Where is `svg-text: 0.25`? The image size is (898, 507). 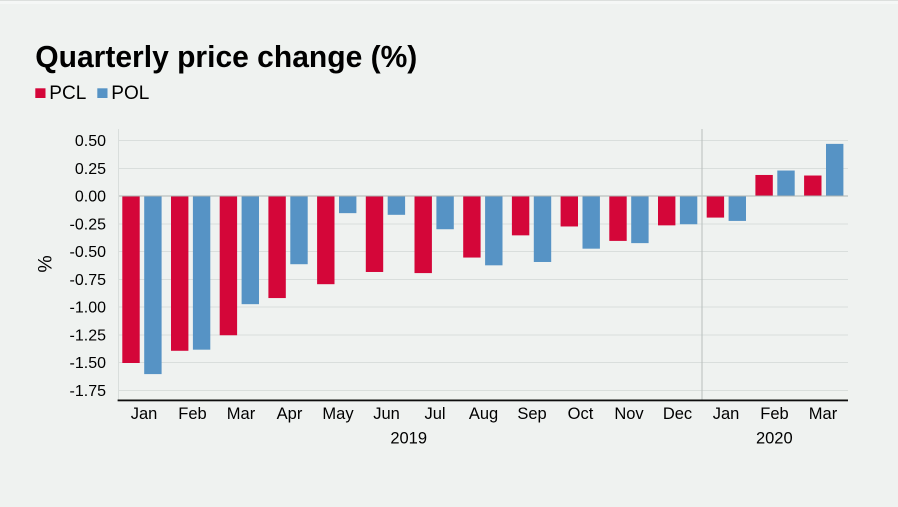 svg-text: 0.25 is located at coordinates (90, 169).